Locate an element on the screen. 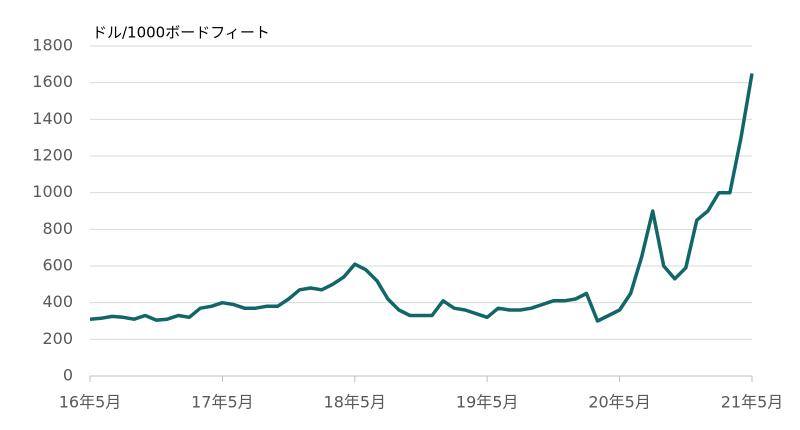  x-tick-label: 21年5月 is located at coordinates (752, 402).